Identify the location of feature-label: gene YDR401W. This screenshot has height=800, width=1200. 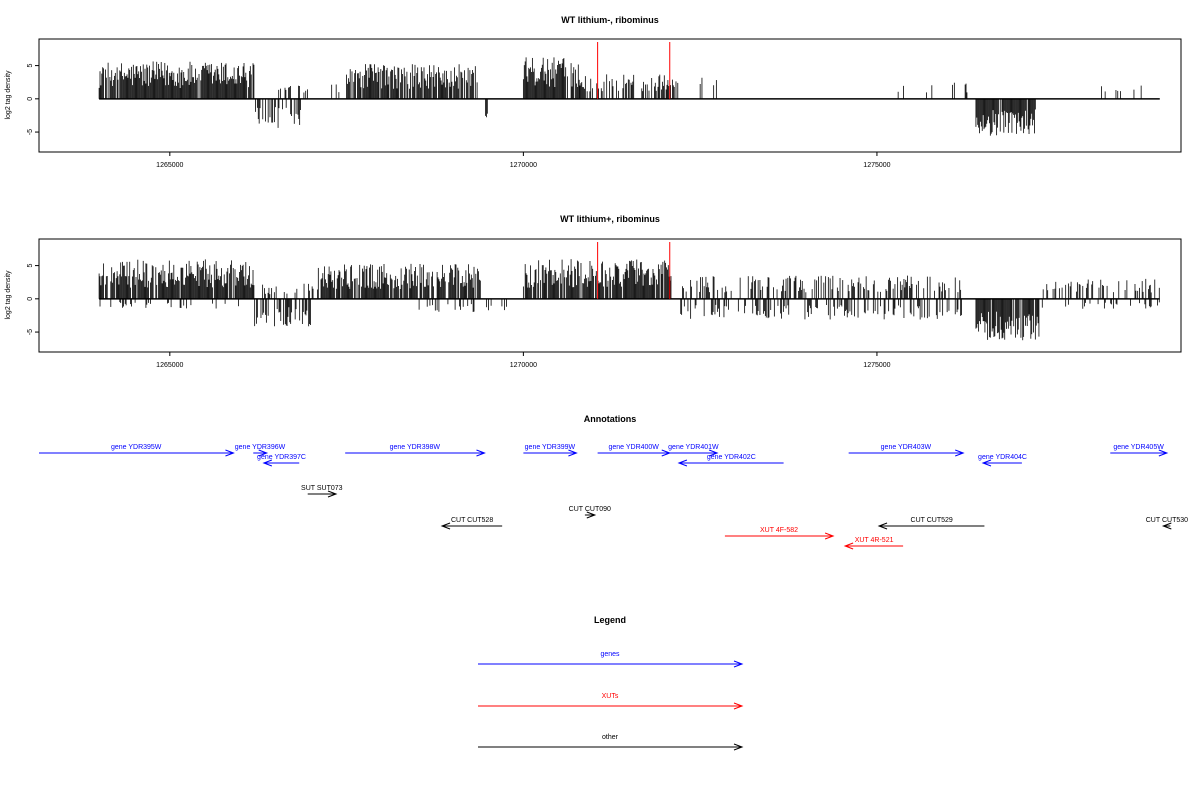
(693, 447).